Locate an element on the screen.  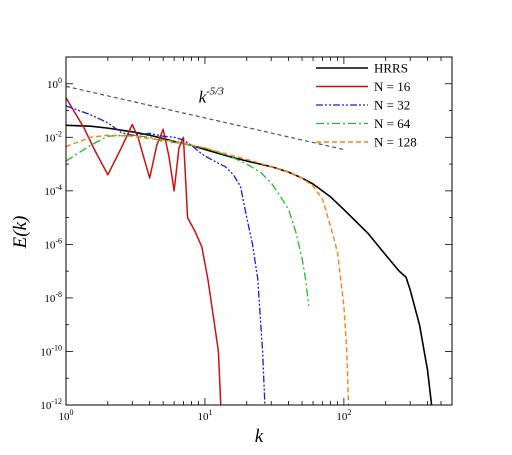
y-tick-label: 10⁰ is located at coordinates (54, 83).